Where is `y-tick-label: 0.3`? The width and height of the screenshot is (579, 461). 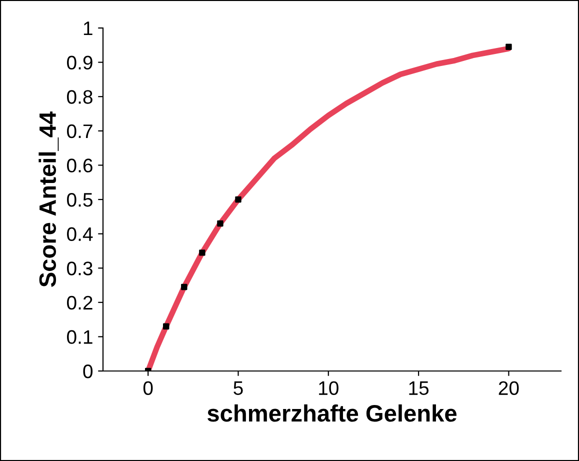
y-tick-label: 0.3 is located at coordinates (79, 269).